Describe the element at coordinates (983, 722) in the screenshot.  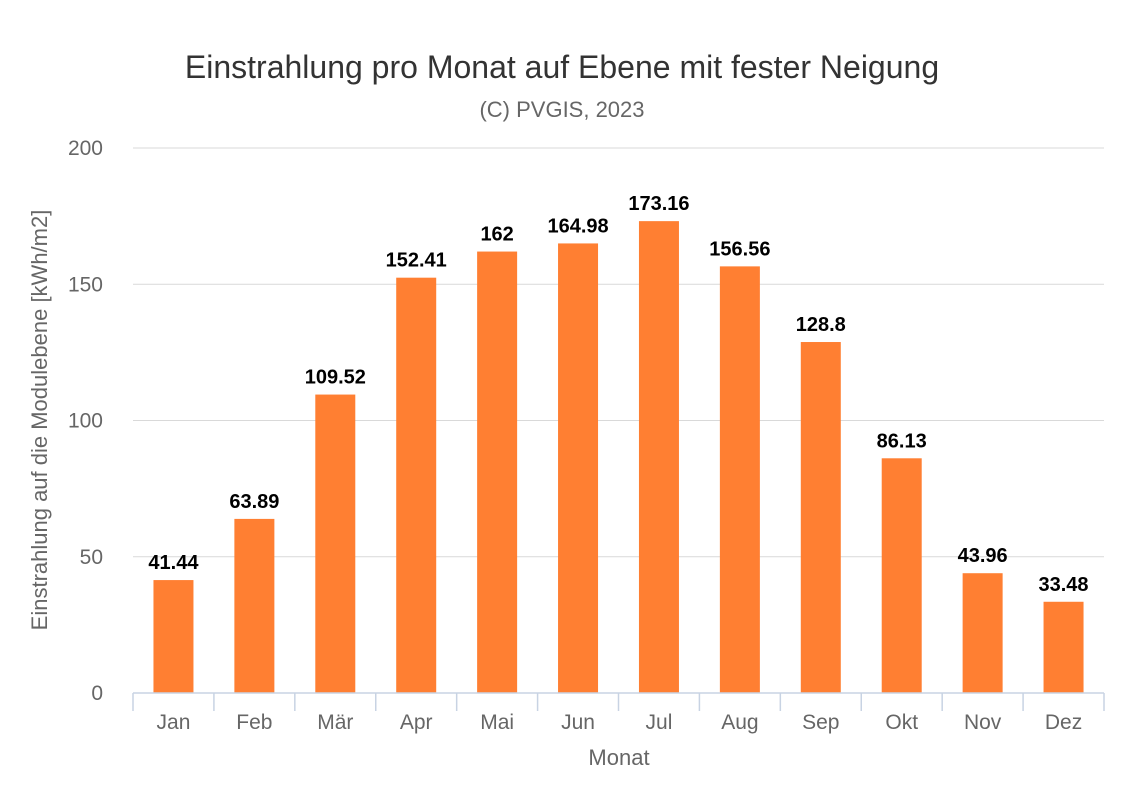
I see `x-tick-label: Nov` at that location.